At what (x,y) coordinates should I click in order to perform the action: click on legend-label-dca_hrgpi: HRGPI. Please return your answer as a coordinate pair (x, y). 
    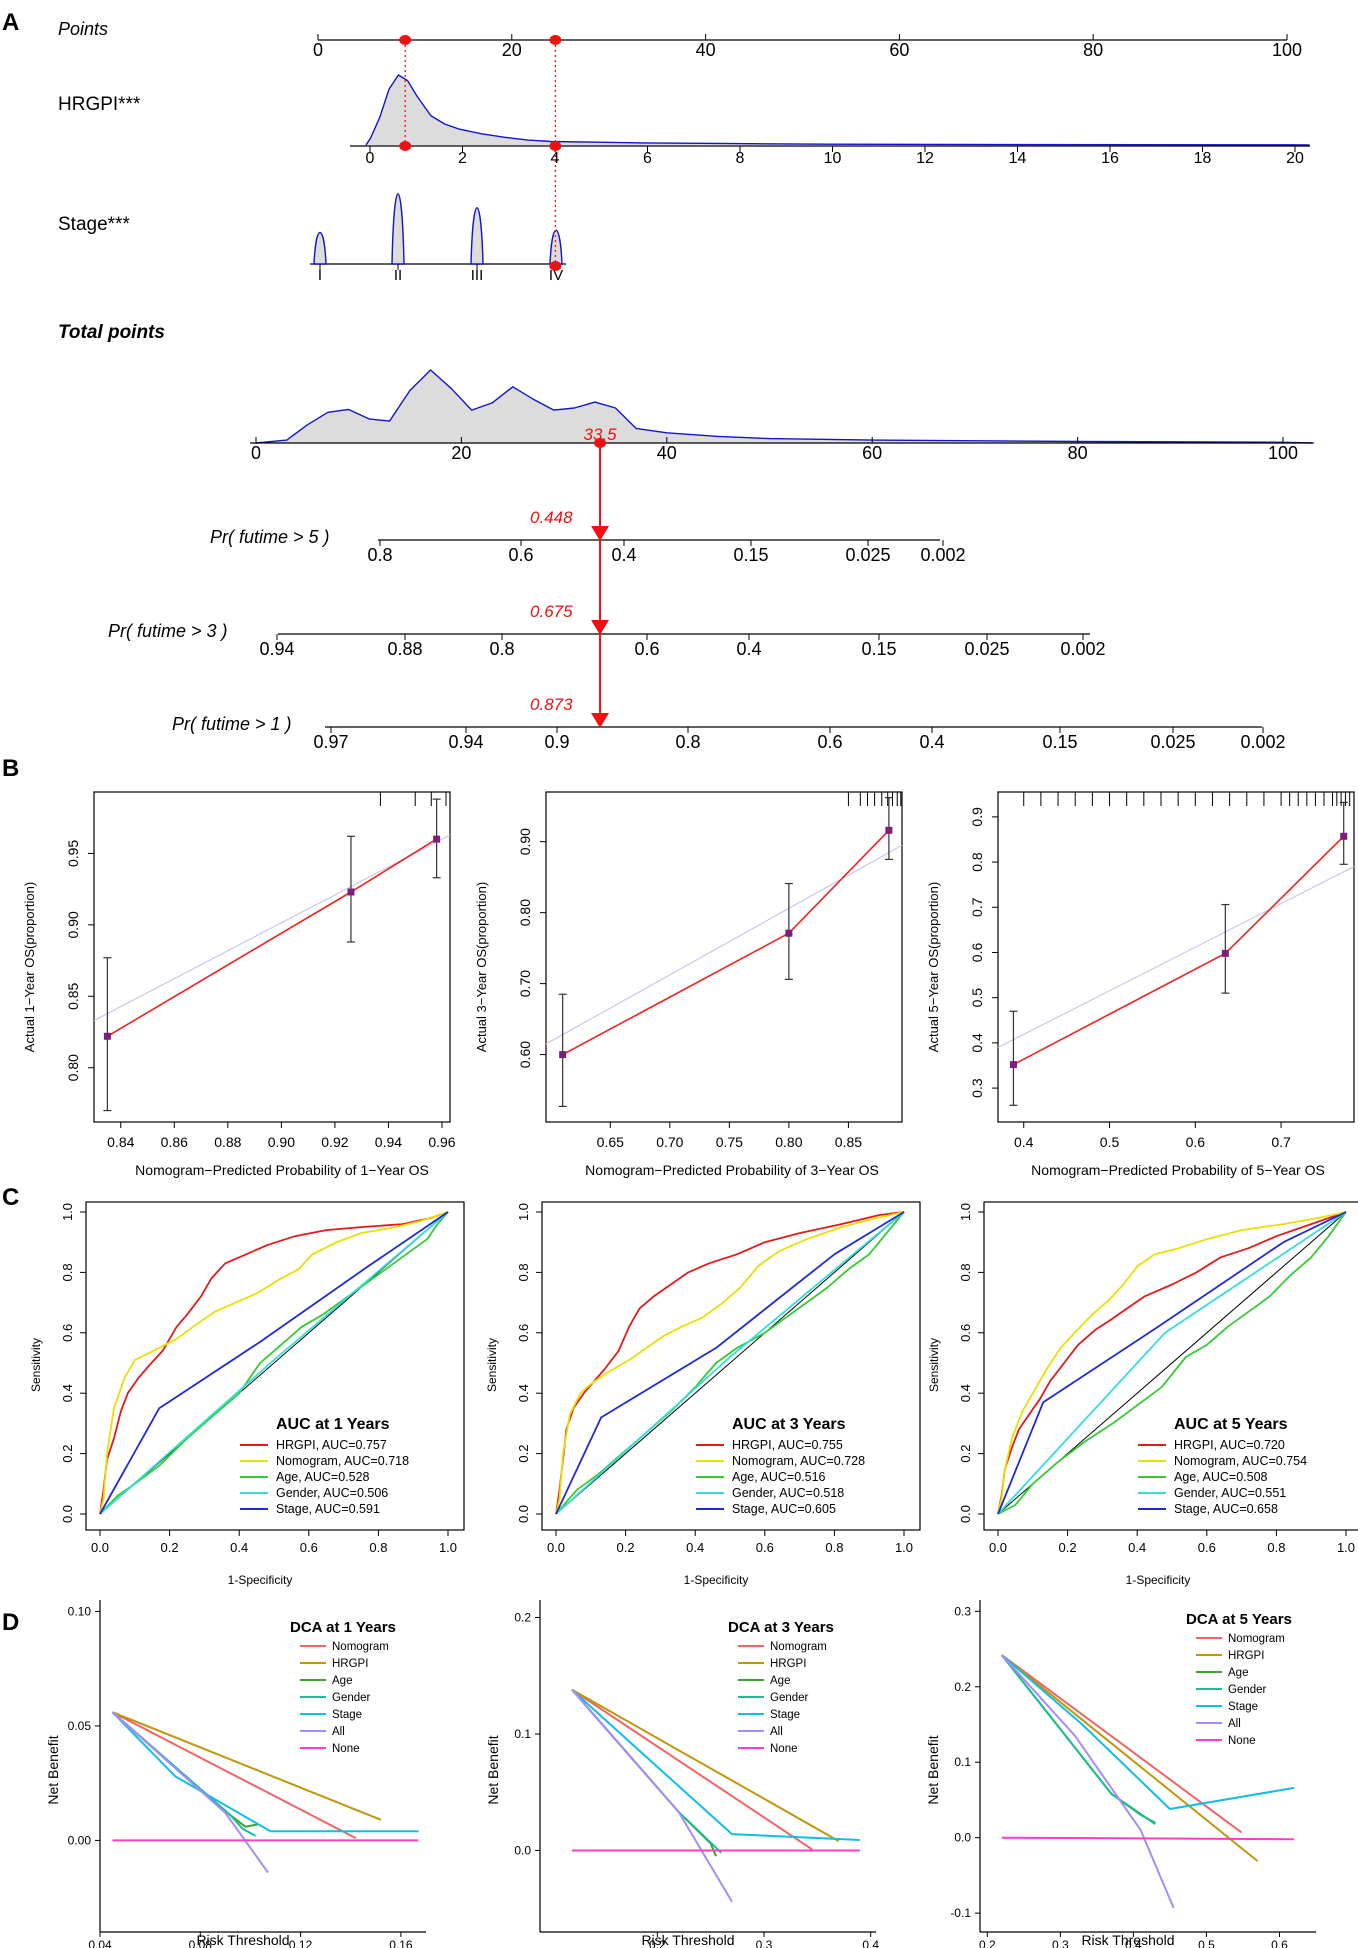
    Looking at the image, I should click on (350, 1664).